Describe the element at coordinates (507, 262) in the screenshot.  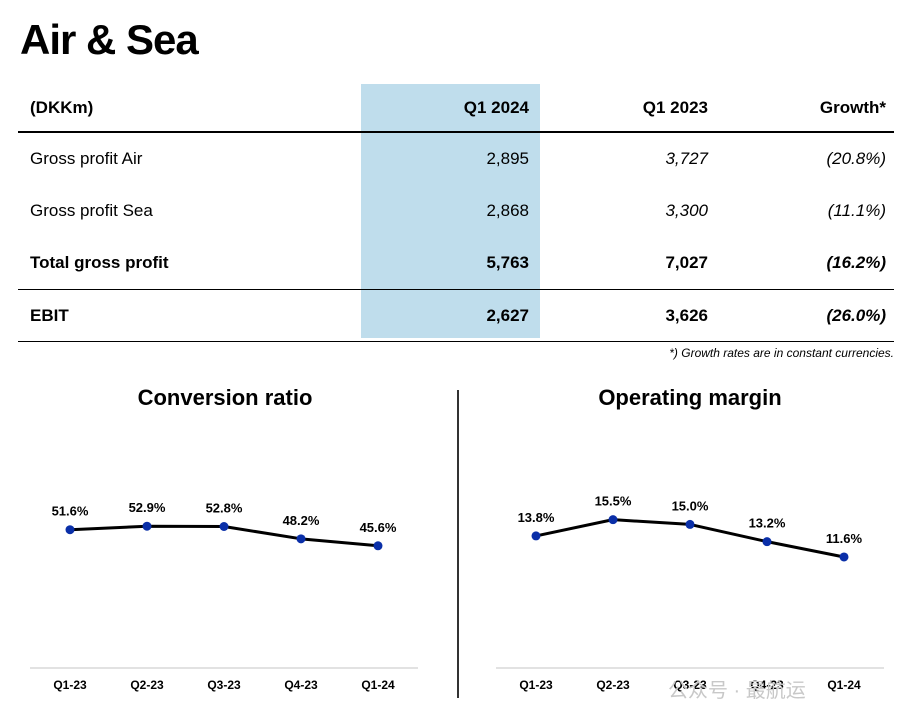
I see `row-q1-2024-value: 5,763` at that location.